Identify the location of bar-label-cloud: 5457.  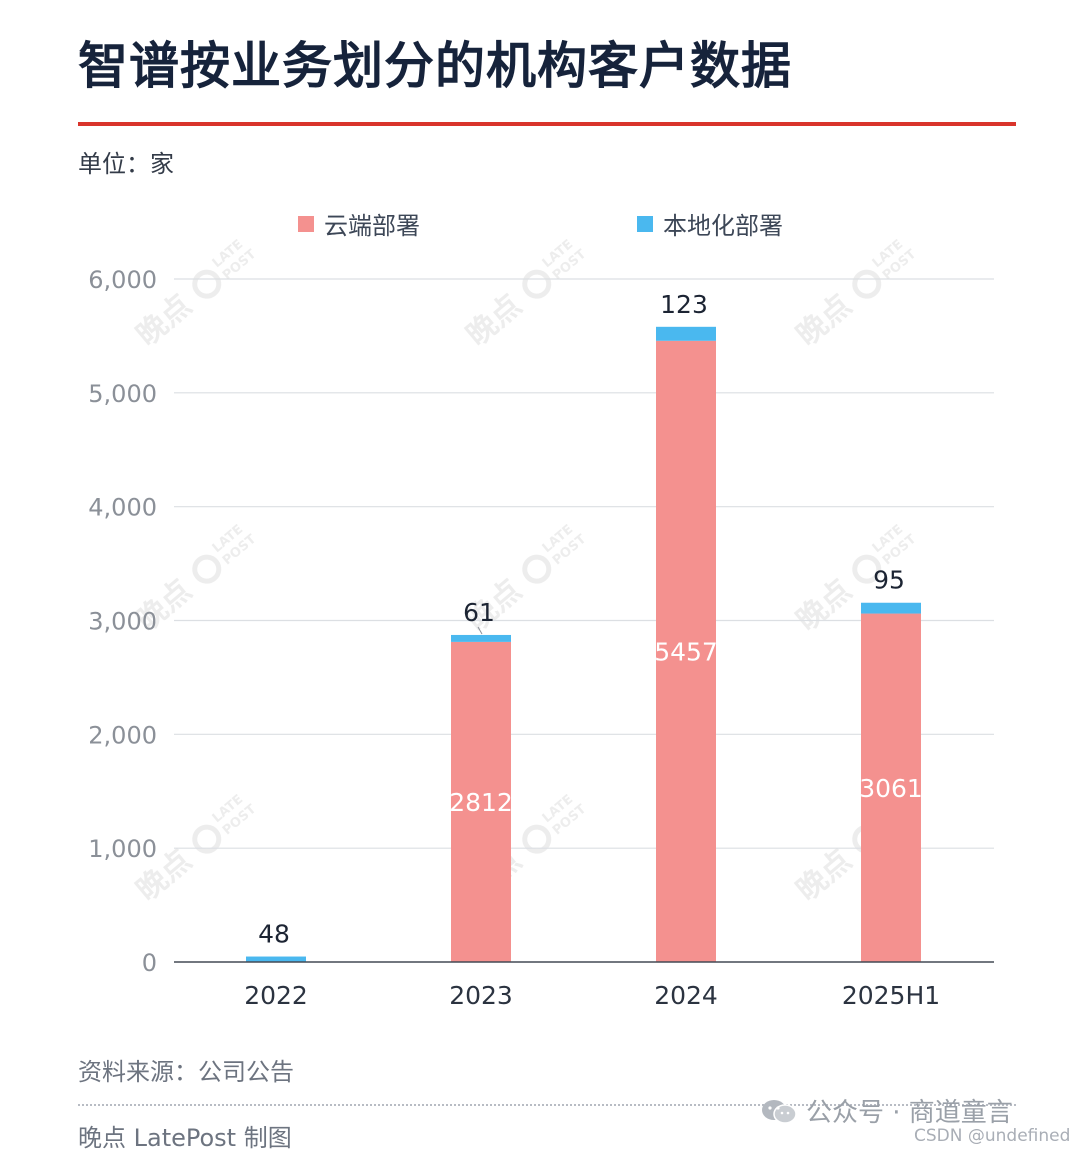
(686, 651).